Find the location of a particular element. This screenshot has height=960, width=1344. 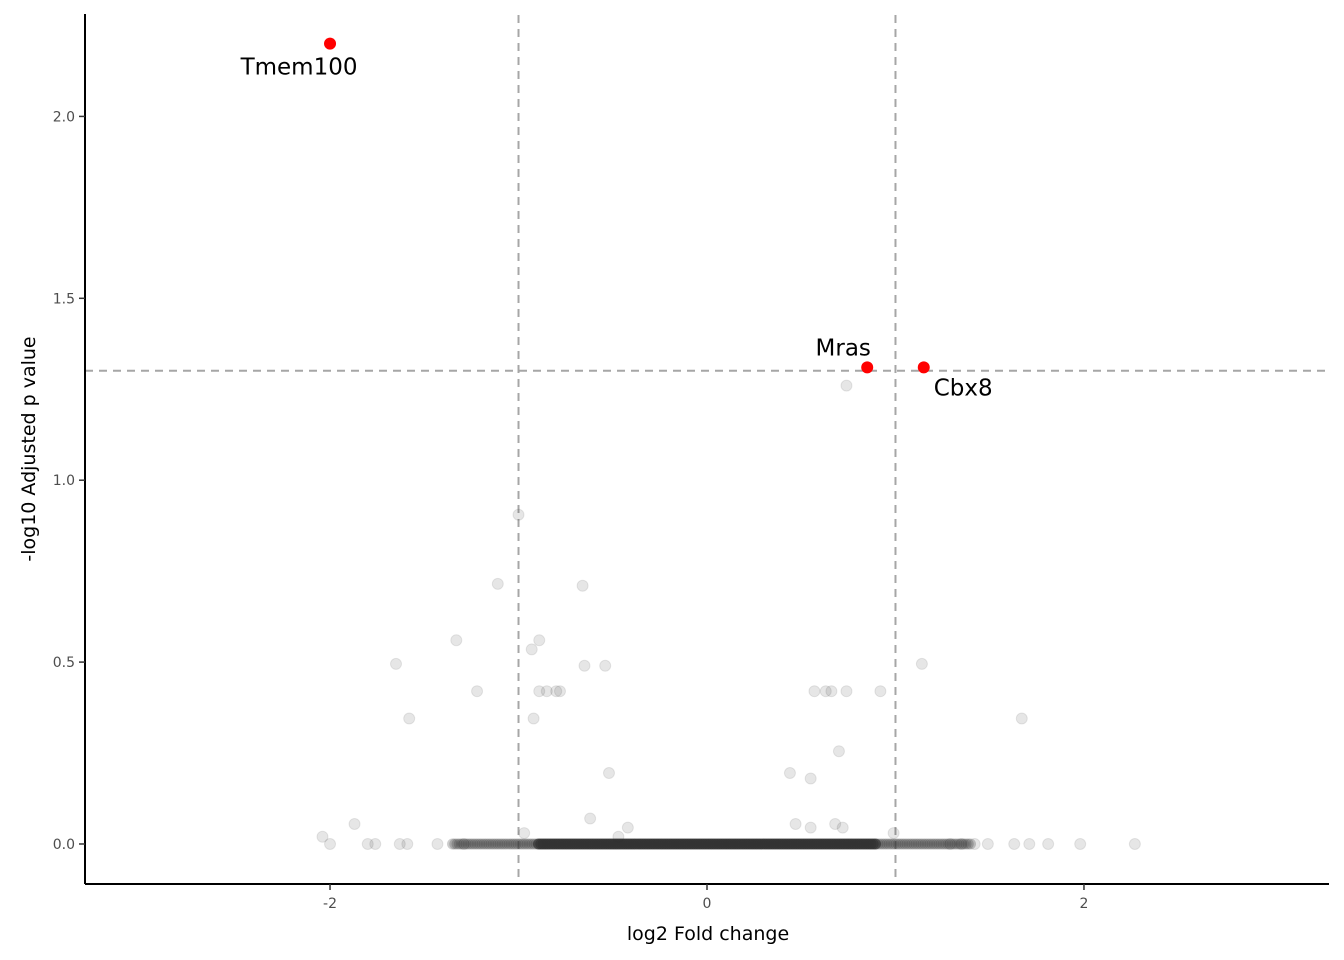

y-tick-label: 1.5 is located at coordinates (64, 299).